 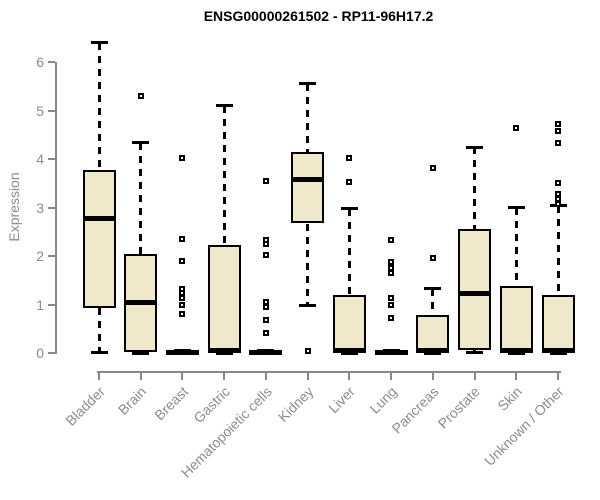 I want to click on y-tick-label: 1, so click(x=40, y=304).